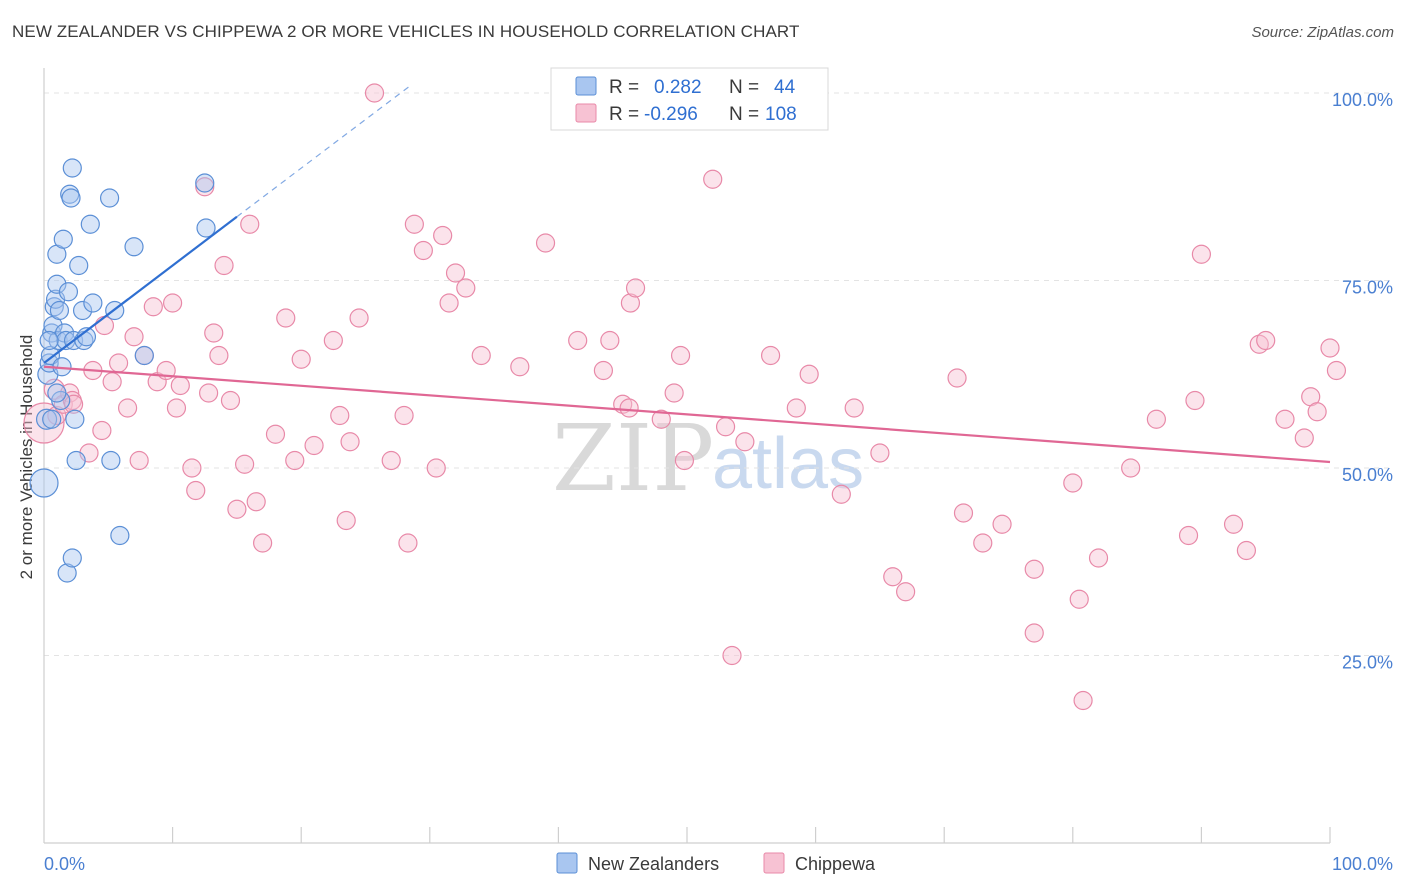 The width and height of the screenshot is (1406, 892). What do you see at coordinates (624, 87) in the screenshot?
I see `legend-r-label-nz: R =` at bounding box center [624, 87].